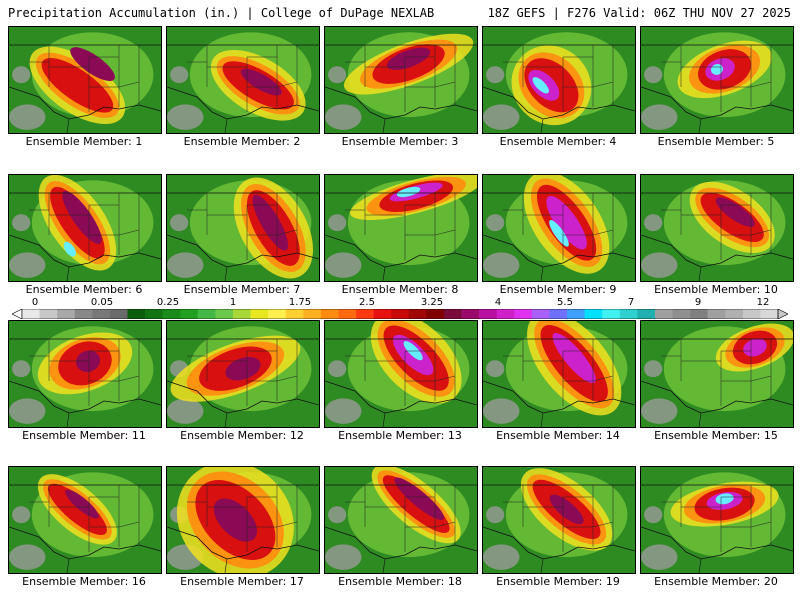 The width and height of the screenshot is (800, 600). Describe the element at coordinates (35, 302) in the screenshot. I see `legend-tick-label: 0` at that location.